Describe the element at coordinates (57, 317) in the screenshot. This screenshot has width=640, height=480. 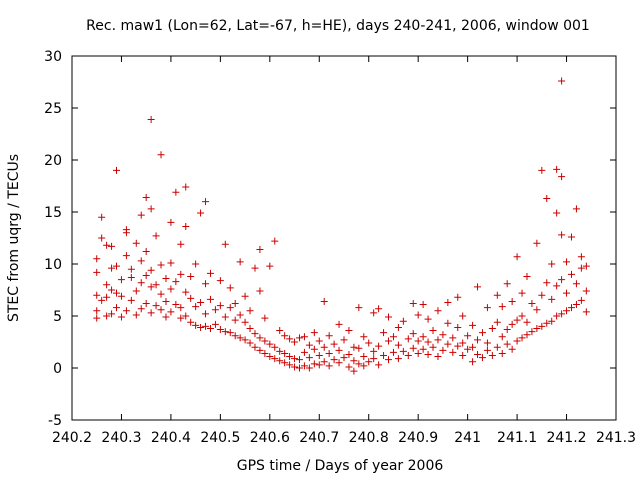
I see `y-tick-label: 5` at that location.